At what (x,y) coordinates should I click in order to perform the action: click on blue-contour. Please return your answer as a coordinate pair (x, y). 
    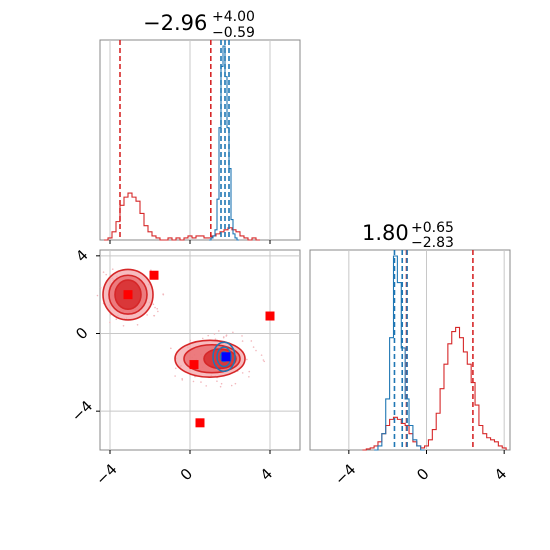
    Looking at the image, I should click on (224, 357).